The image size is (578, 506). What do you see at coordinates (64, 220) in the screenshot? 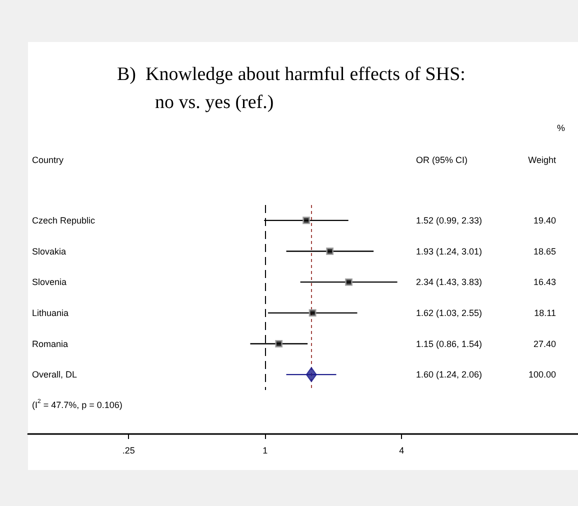
I see `y-tick-label: Czech Republic` at bounding box center [64, 220].